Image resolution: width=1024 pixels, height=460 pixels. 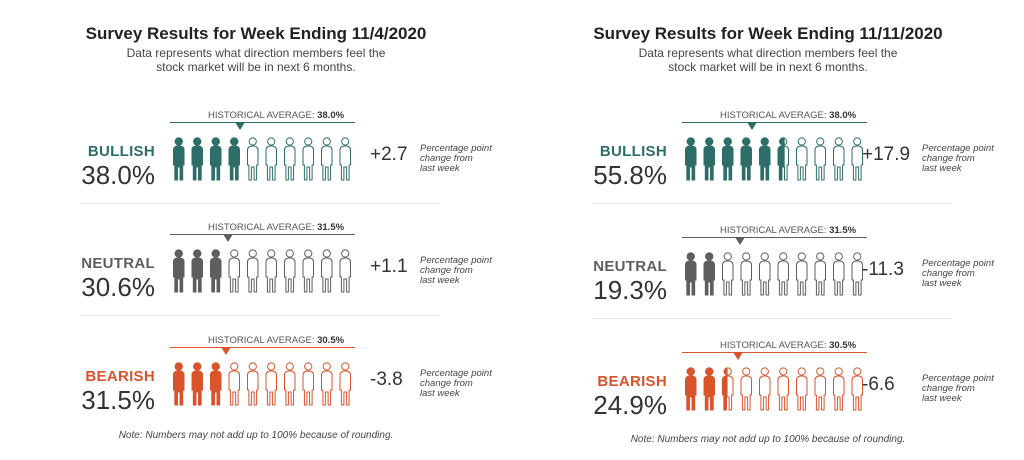 I want to click on change-value: -11.3, so click(x=883, y=269).